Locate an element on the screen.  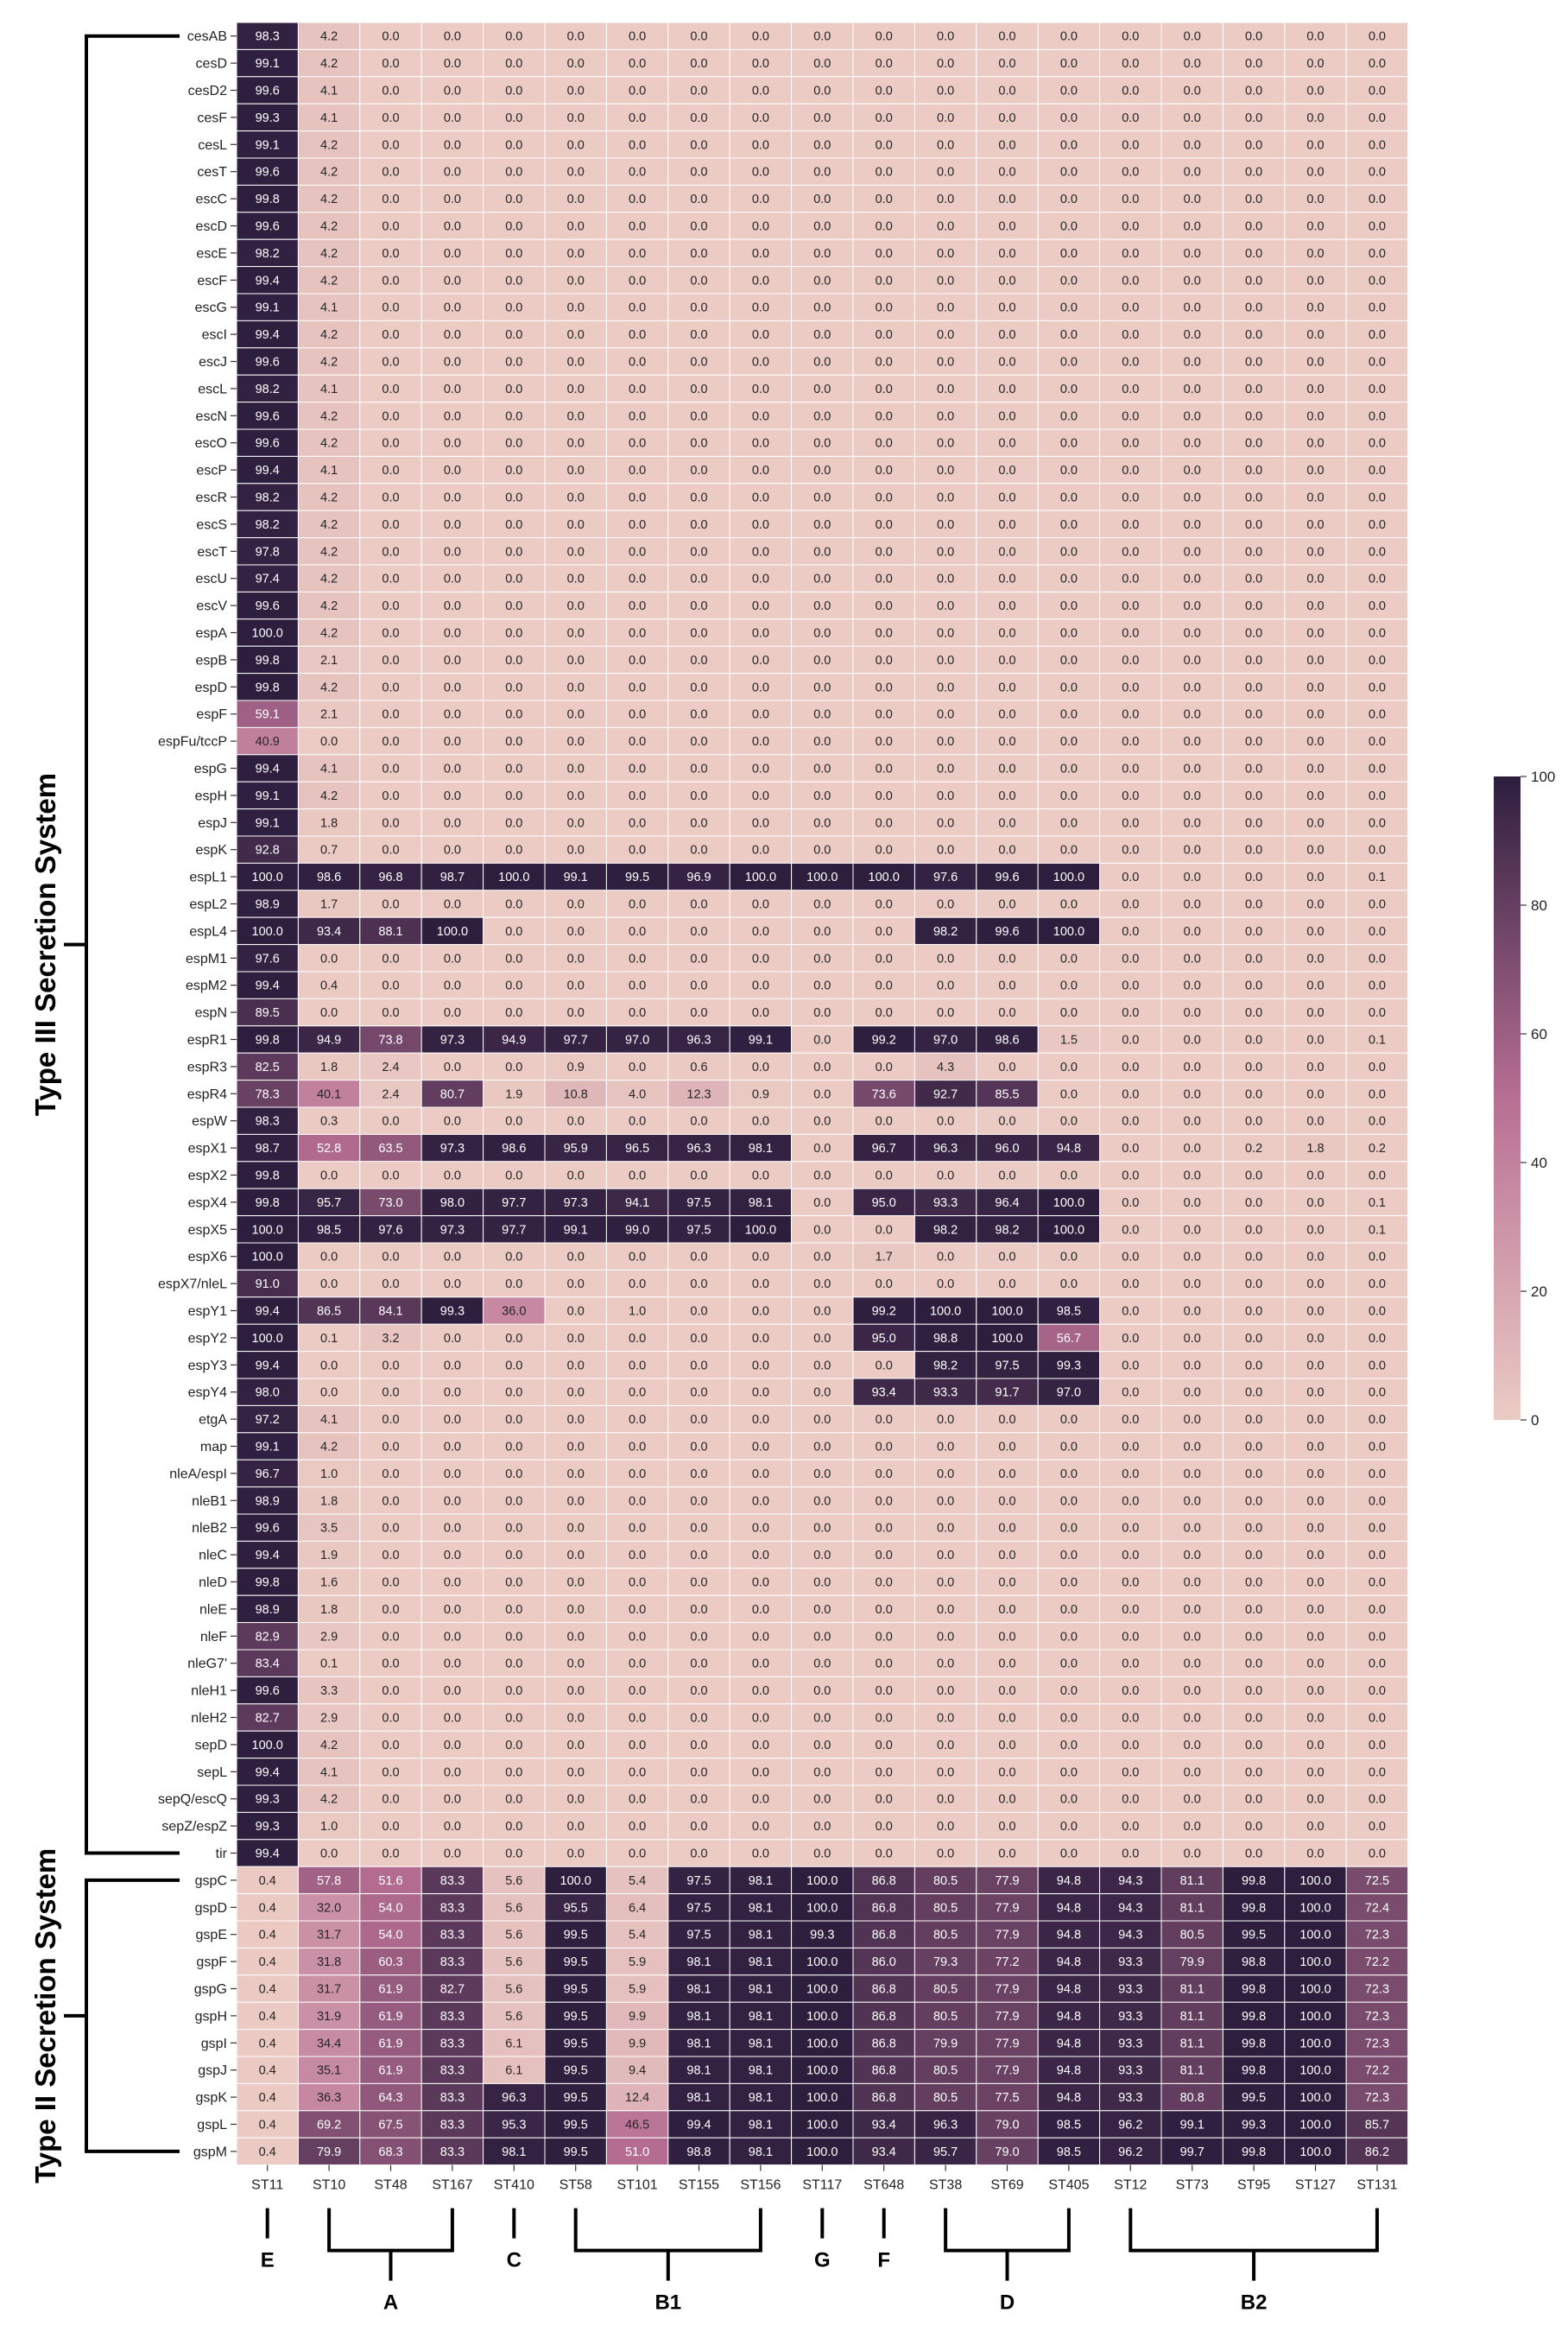
cell-value-label: 0.1 is located at coordinates (1377, 878).